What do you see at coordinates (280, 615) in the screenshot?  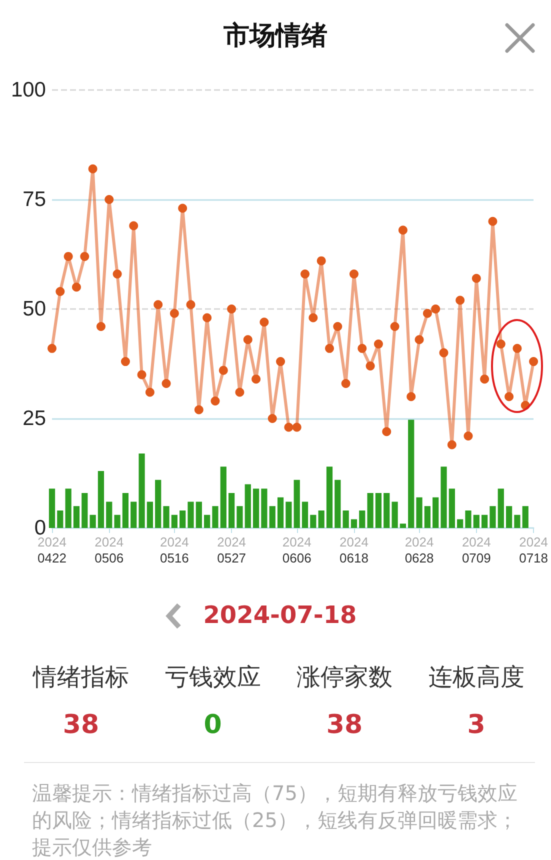 I see `text: 2024-07-18` at bounding box center [280, 615].